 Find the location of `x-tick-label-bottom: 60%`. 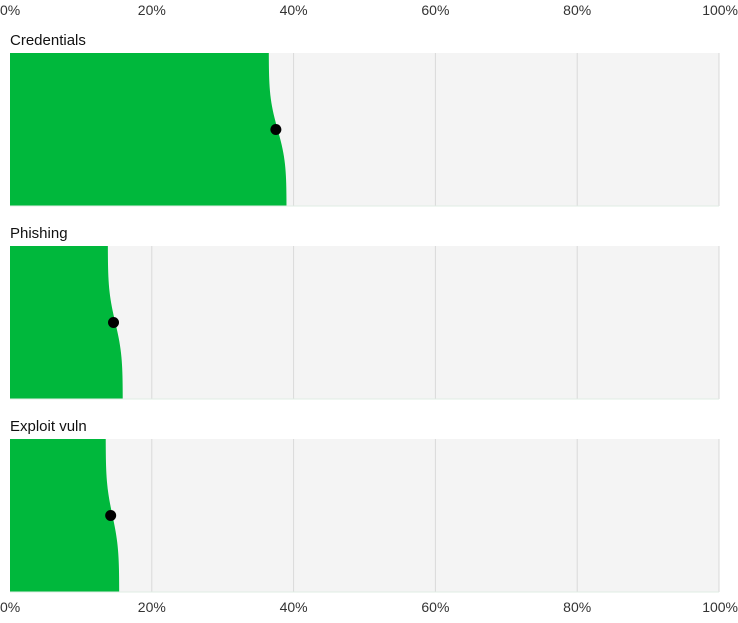

x-tick-label-bottom: 60% is located at coordinates (435, 607).